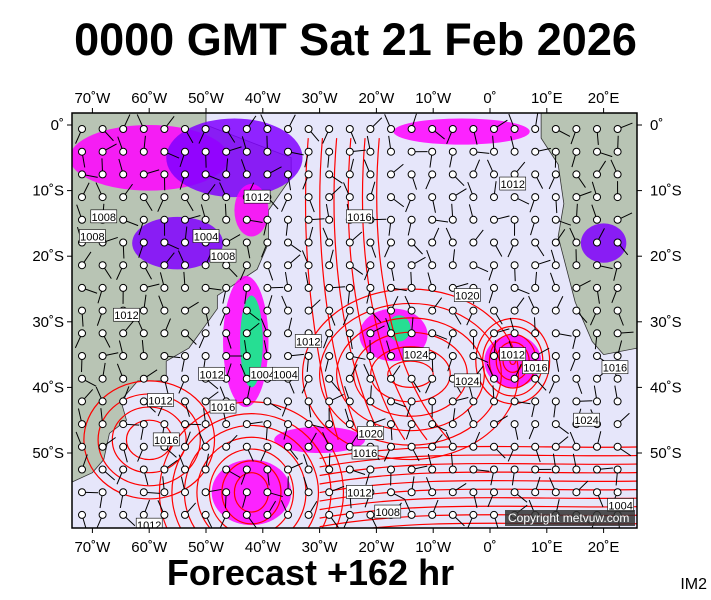 Image resolution: width=711 pixels, height=600 pixels. What do you see at coordinates (149, 547) in the screenshot?
I see `longitude-label-bottom: 60˚W` at bounding box center [149, 547].